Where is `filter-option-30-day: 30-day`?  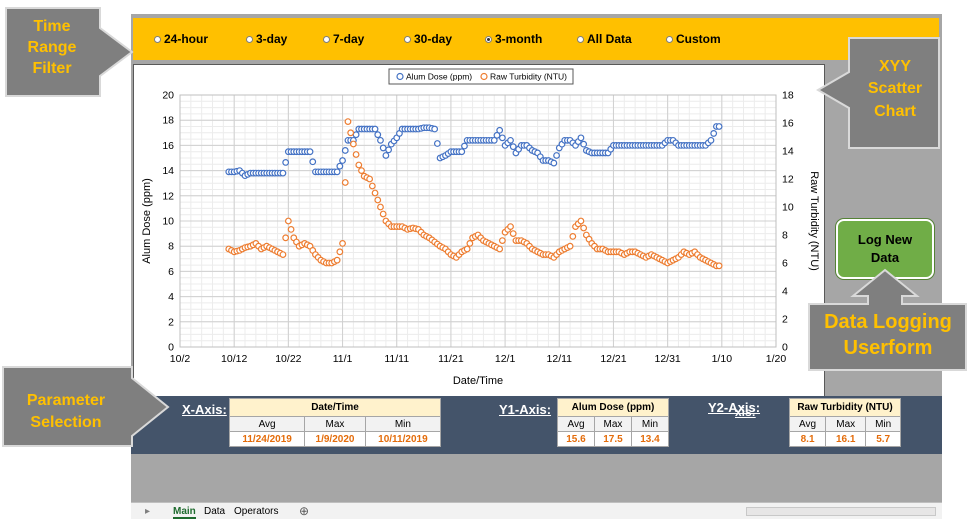
filter-option-30-day: 30-day is located at coordinates (428, 39).